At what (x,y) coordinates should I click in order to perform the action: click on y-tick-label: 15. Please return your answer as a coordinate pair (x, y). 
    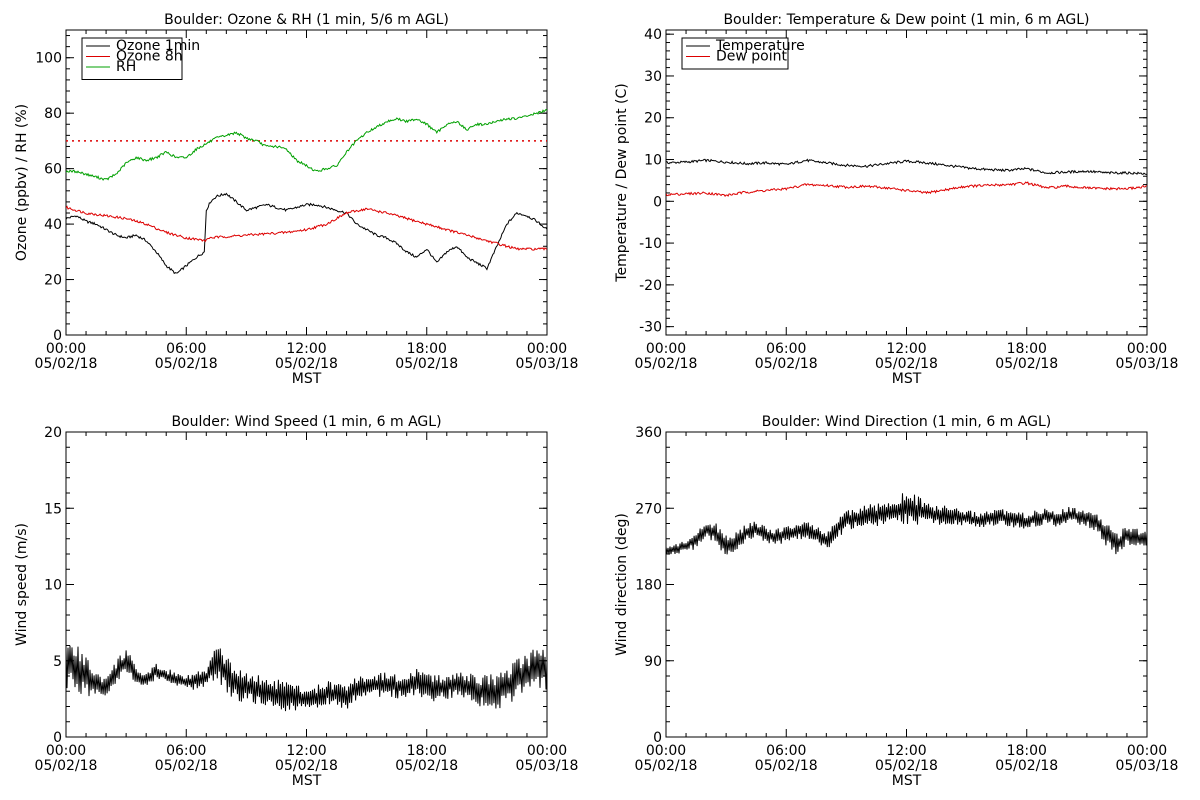
    Looking at the image, I should click on (53, 509).